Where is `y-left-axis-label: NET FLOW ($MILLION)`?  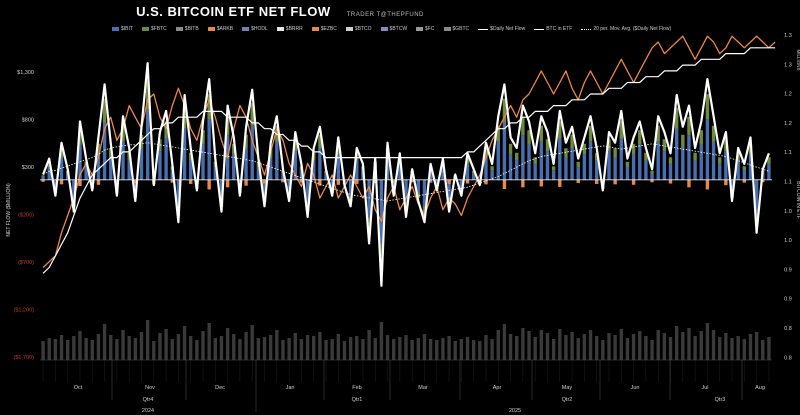 y-left-axis-label: NET FLOW ($MILLION) is located at coordinates (9, 210).